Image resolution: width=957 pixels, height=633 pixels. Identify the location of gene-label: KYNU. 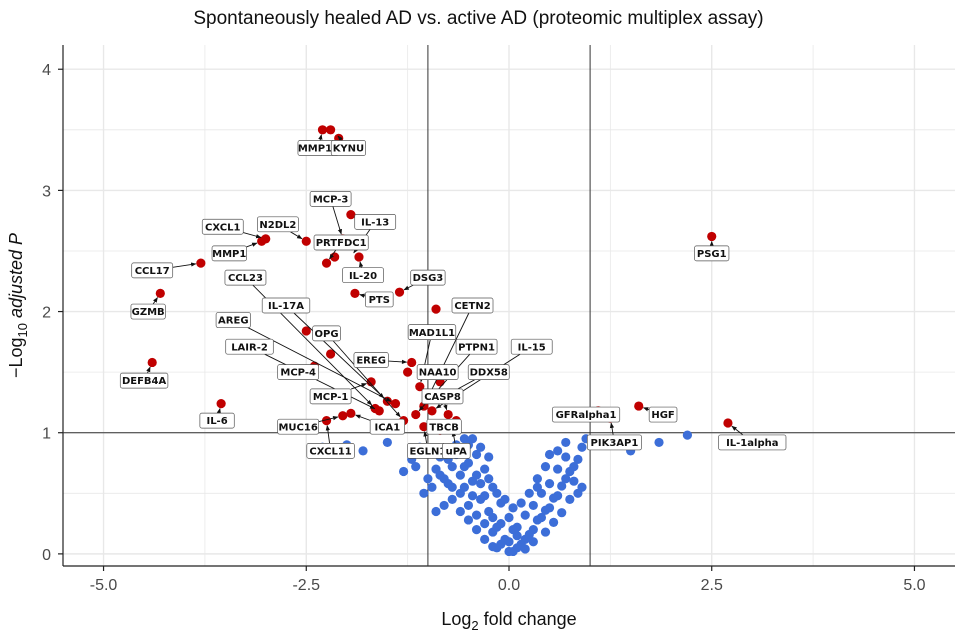
(348, 148).